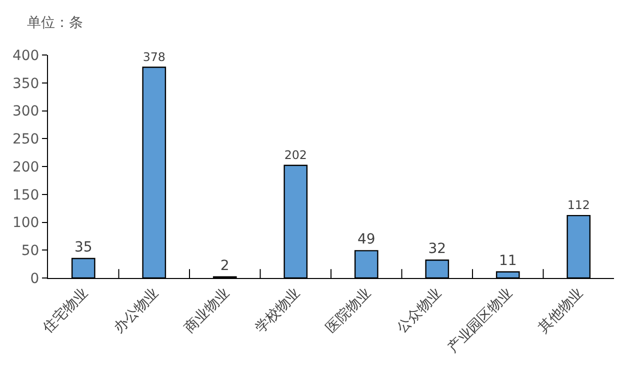  Describe the element at coordinates (560, 310) in the screenshot. I see `x-tick-label: 其他物业` at that location.